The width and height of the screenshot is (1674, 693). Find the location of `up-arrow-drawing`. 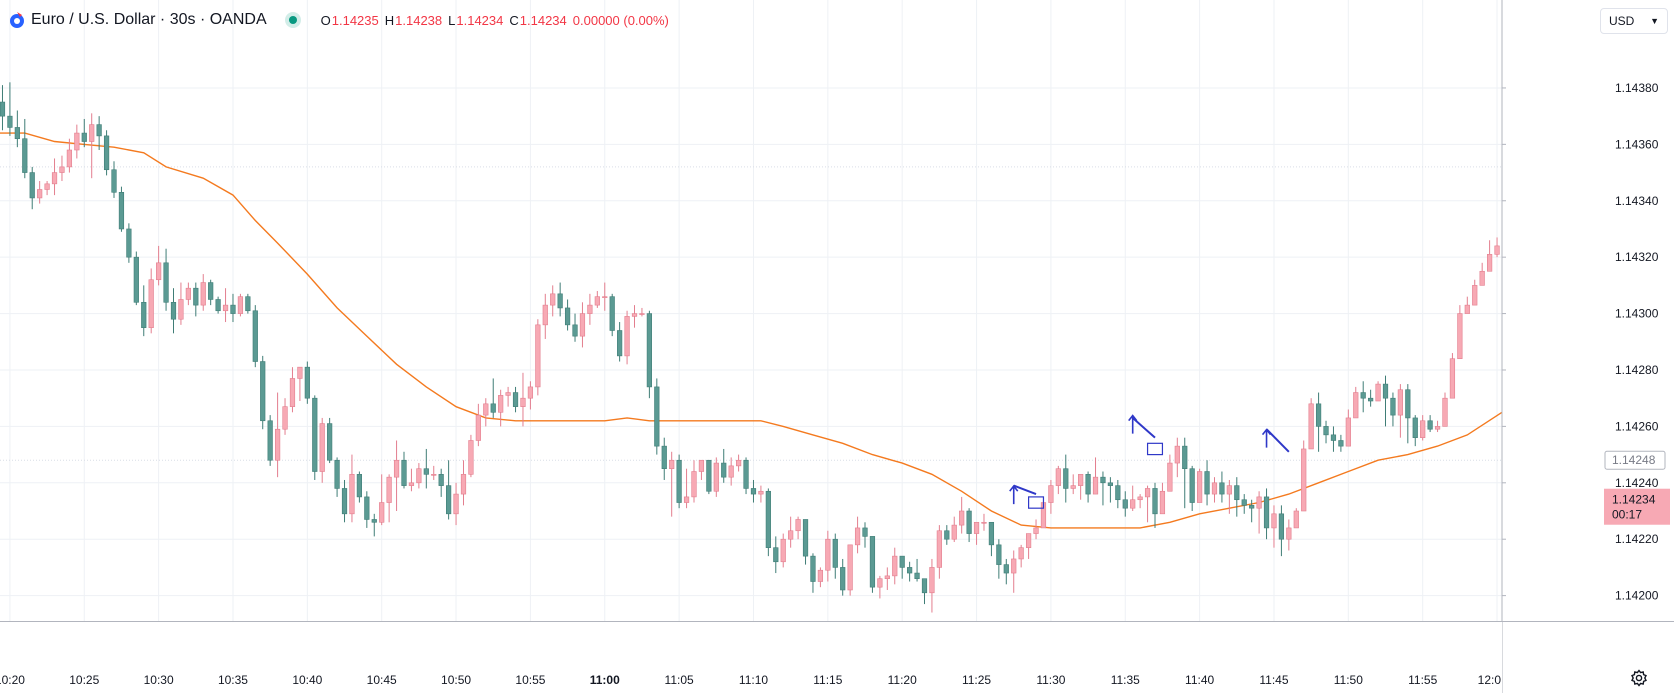

up-arrow-drawing is located at coordinates (1014, 494).